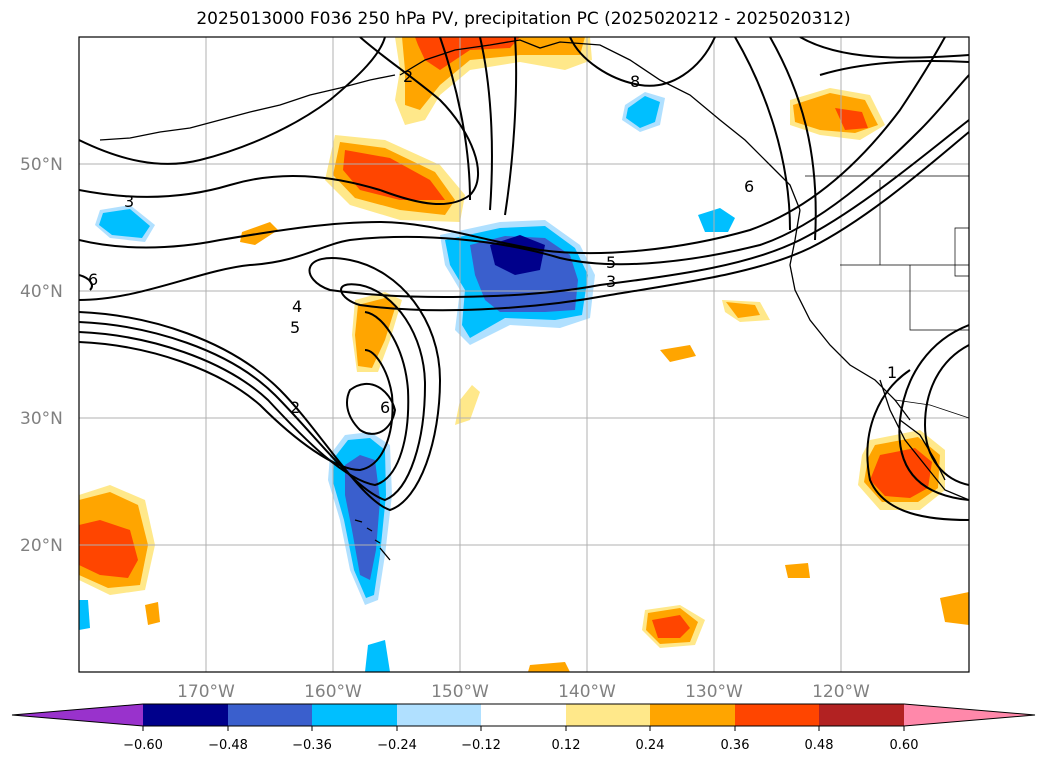 This screenshot has height=765, width=1047. What do you see at coordinates (228, 745) in the screenshot?
I see `colorbar-tick-label: −0.48` at bounding box center [228, 745].